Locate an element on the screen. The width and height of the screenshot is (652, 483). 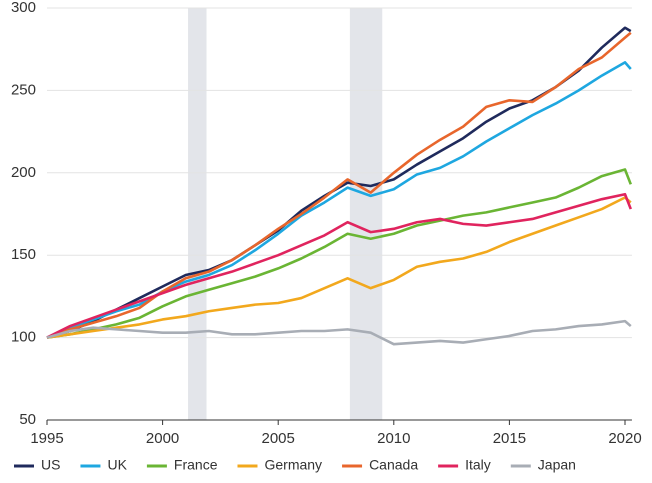
series-line is located at coordinates (339, 332).